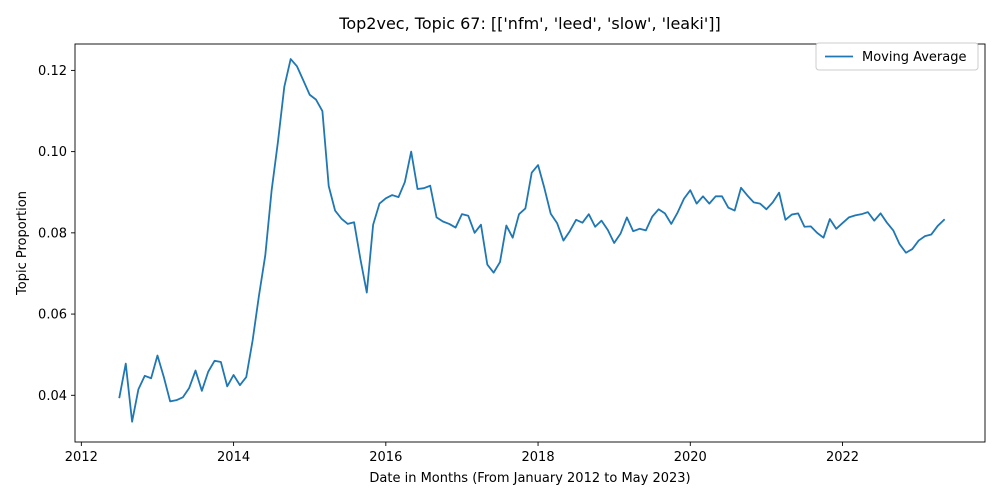 The width and height of the screenshot is (1000, 500). What do you see at coordinates (914, 57) in the screenshot?
I see `legend-label-moving-average: Moving Average` at bounding box center [914, 57].